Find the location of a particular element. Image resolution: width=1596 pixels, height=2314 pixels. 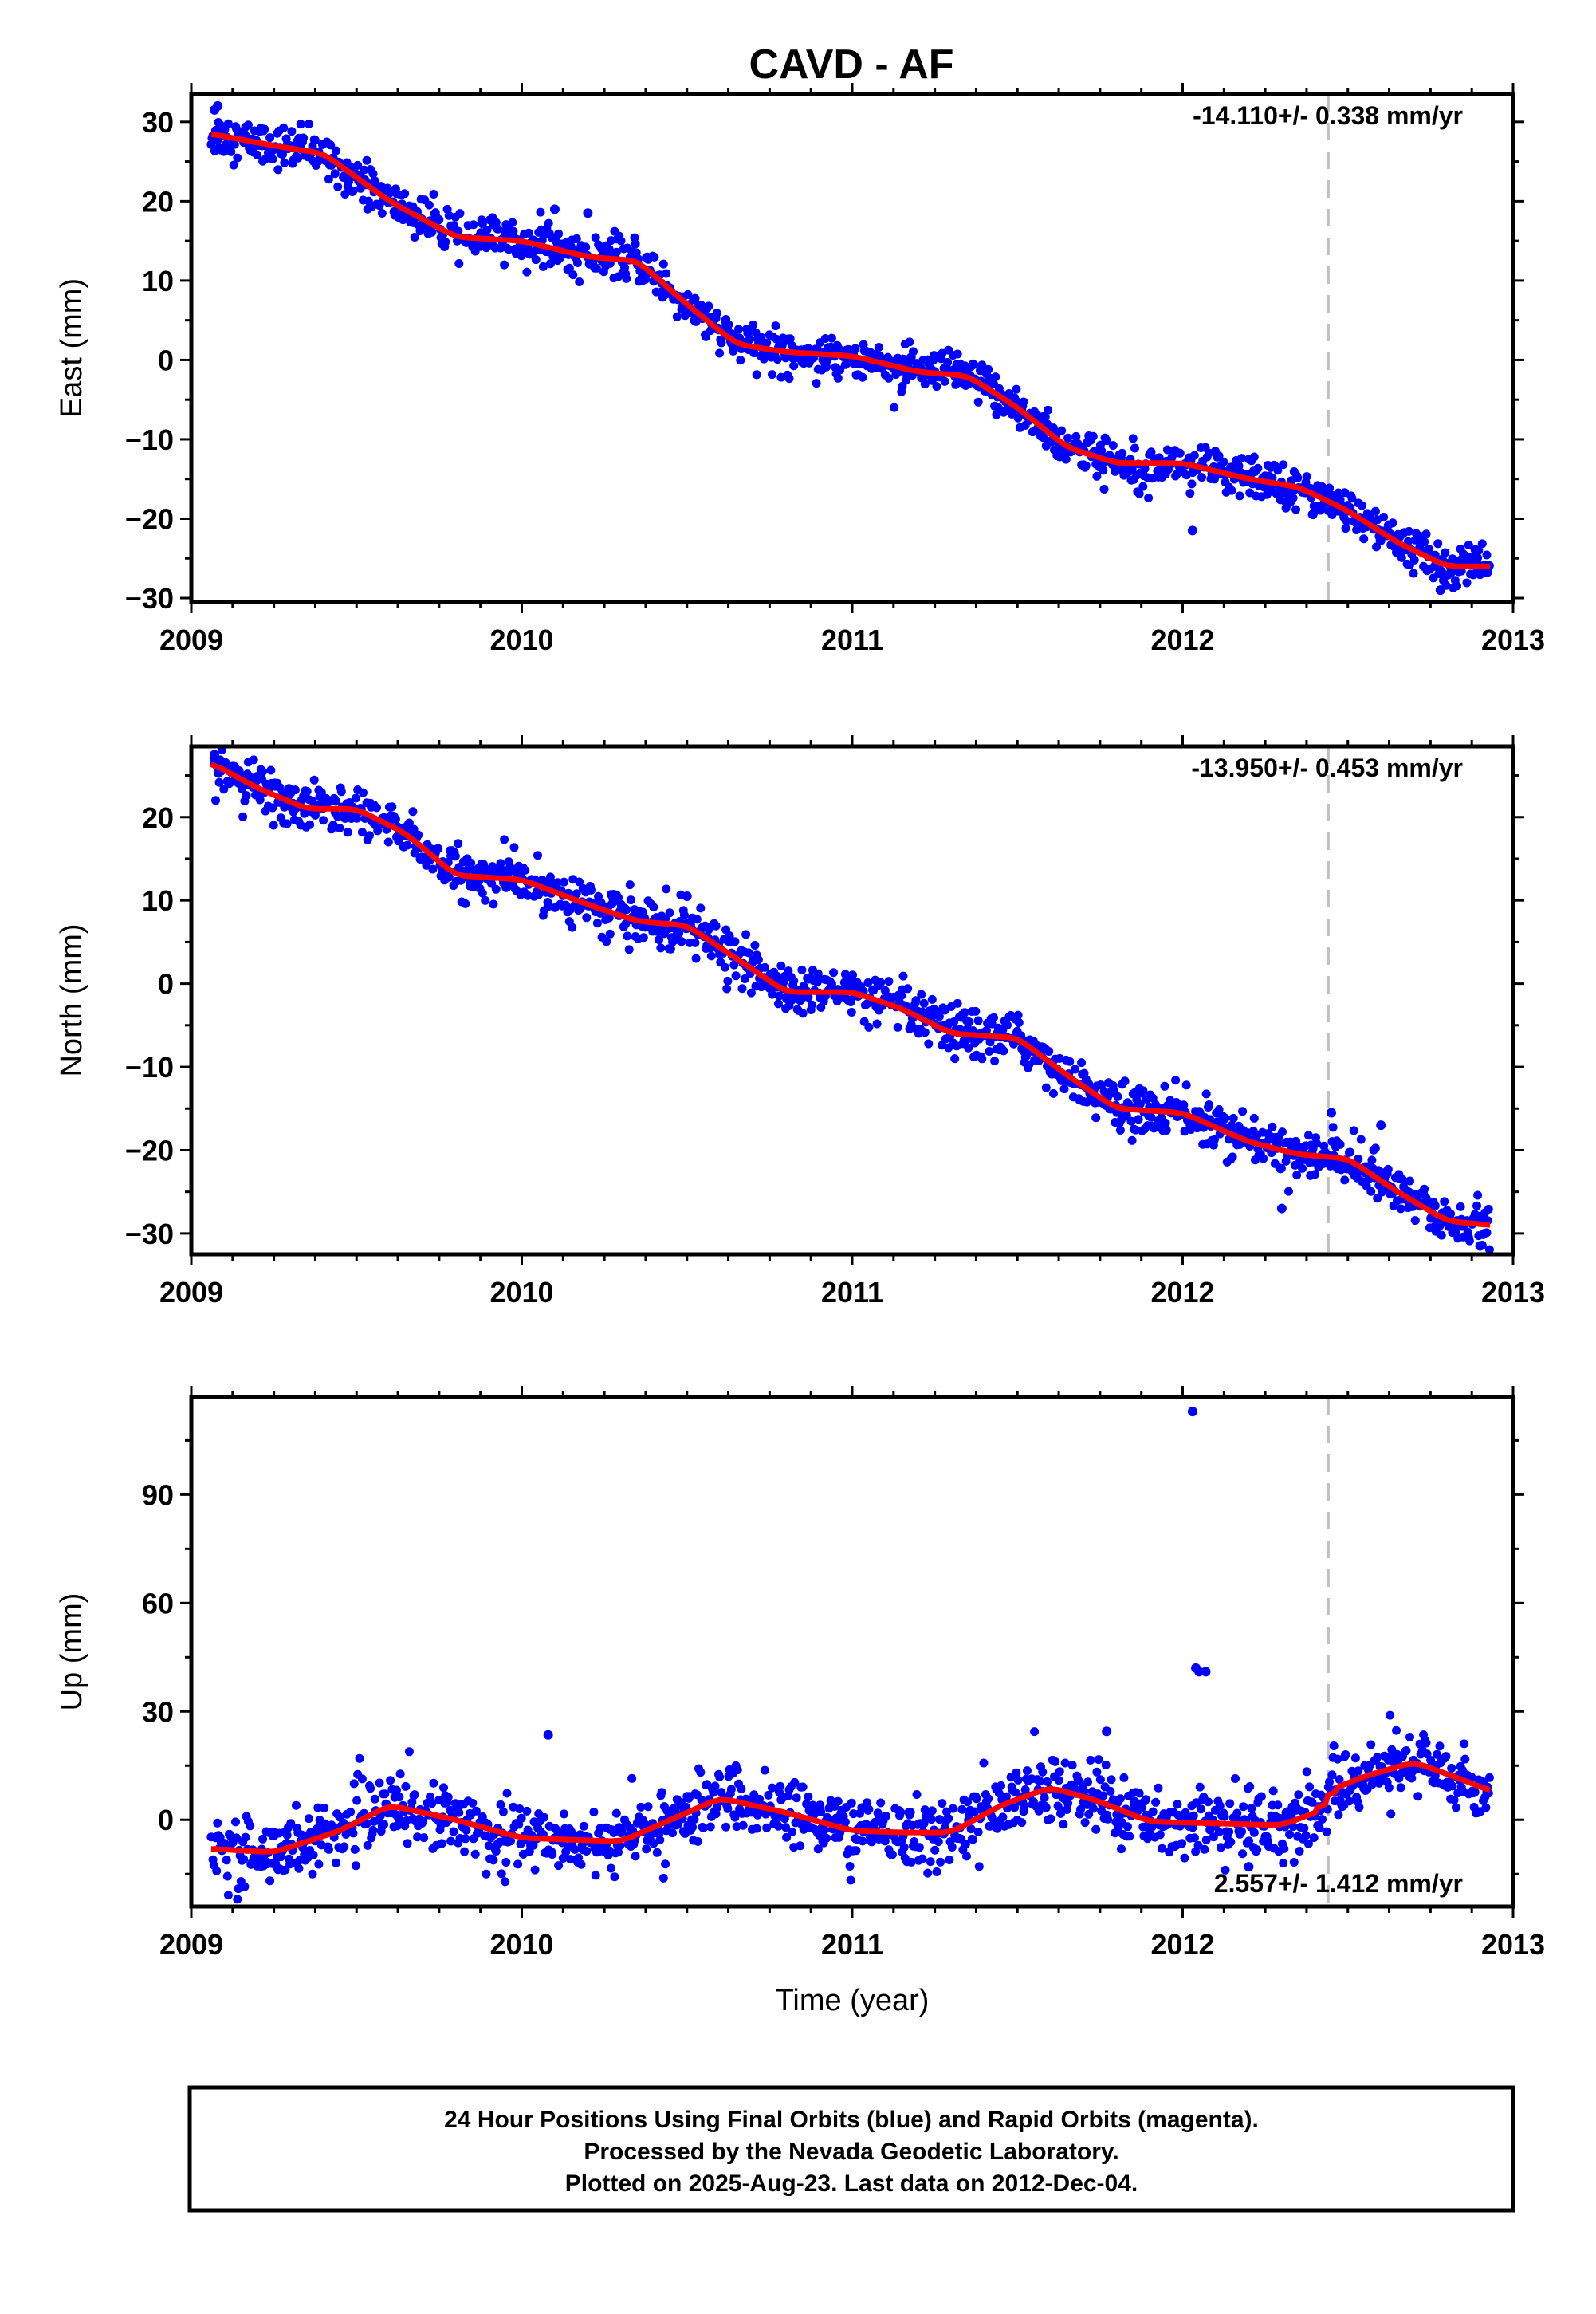

east-y-tick-label: −30 is located at coordinates (149, 598).